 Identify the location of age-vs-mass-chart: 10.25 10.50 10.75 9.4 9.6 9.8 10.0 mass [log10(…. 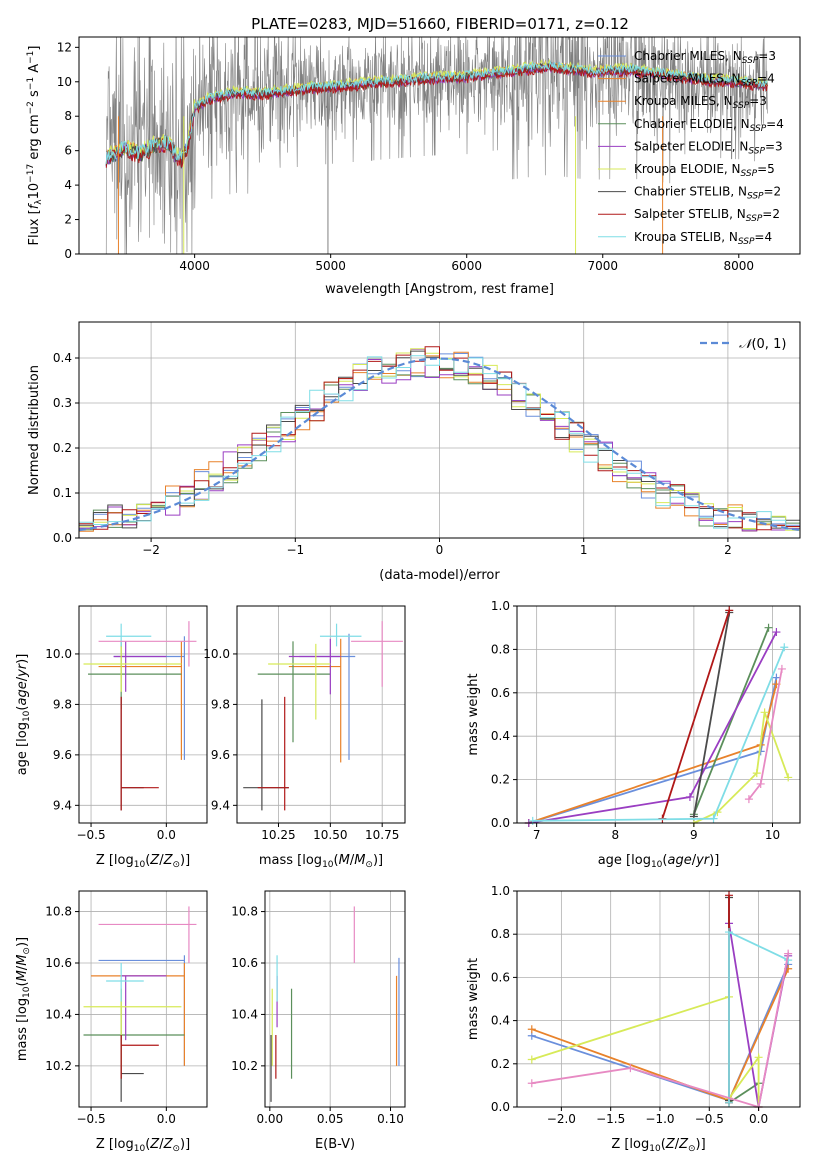
(304, 737).